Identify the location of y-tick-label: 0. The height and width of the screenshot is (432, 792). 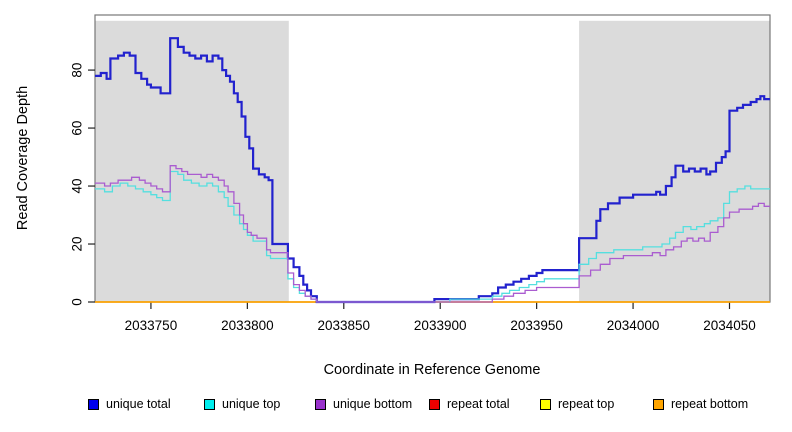
(77, 302).